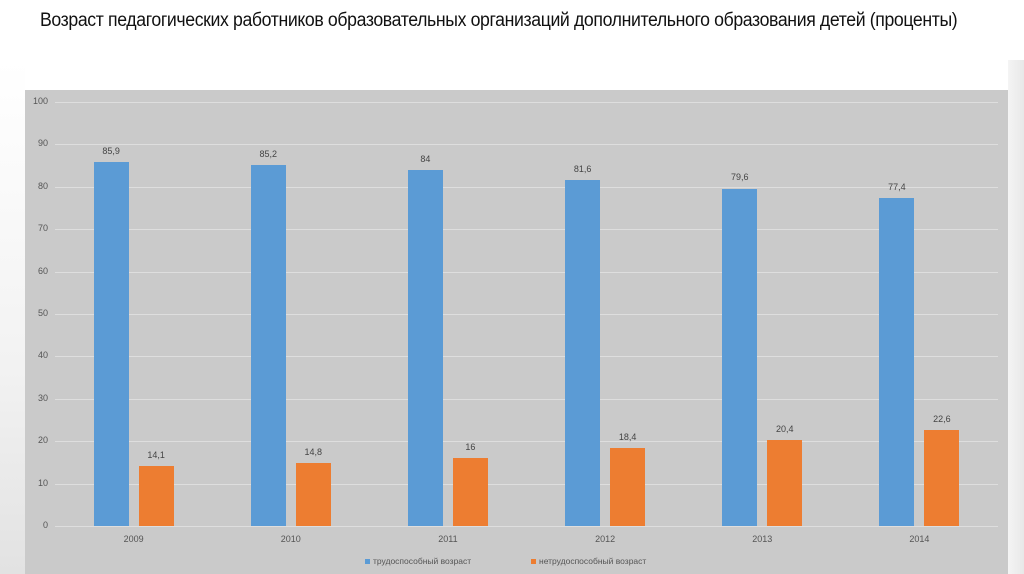  What do you see at coordinates (739, 177) in the screenshot?
I see `data-label: 79,6` at bounding box center [739, 177].